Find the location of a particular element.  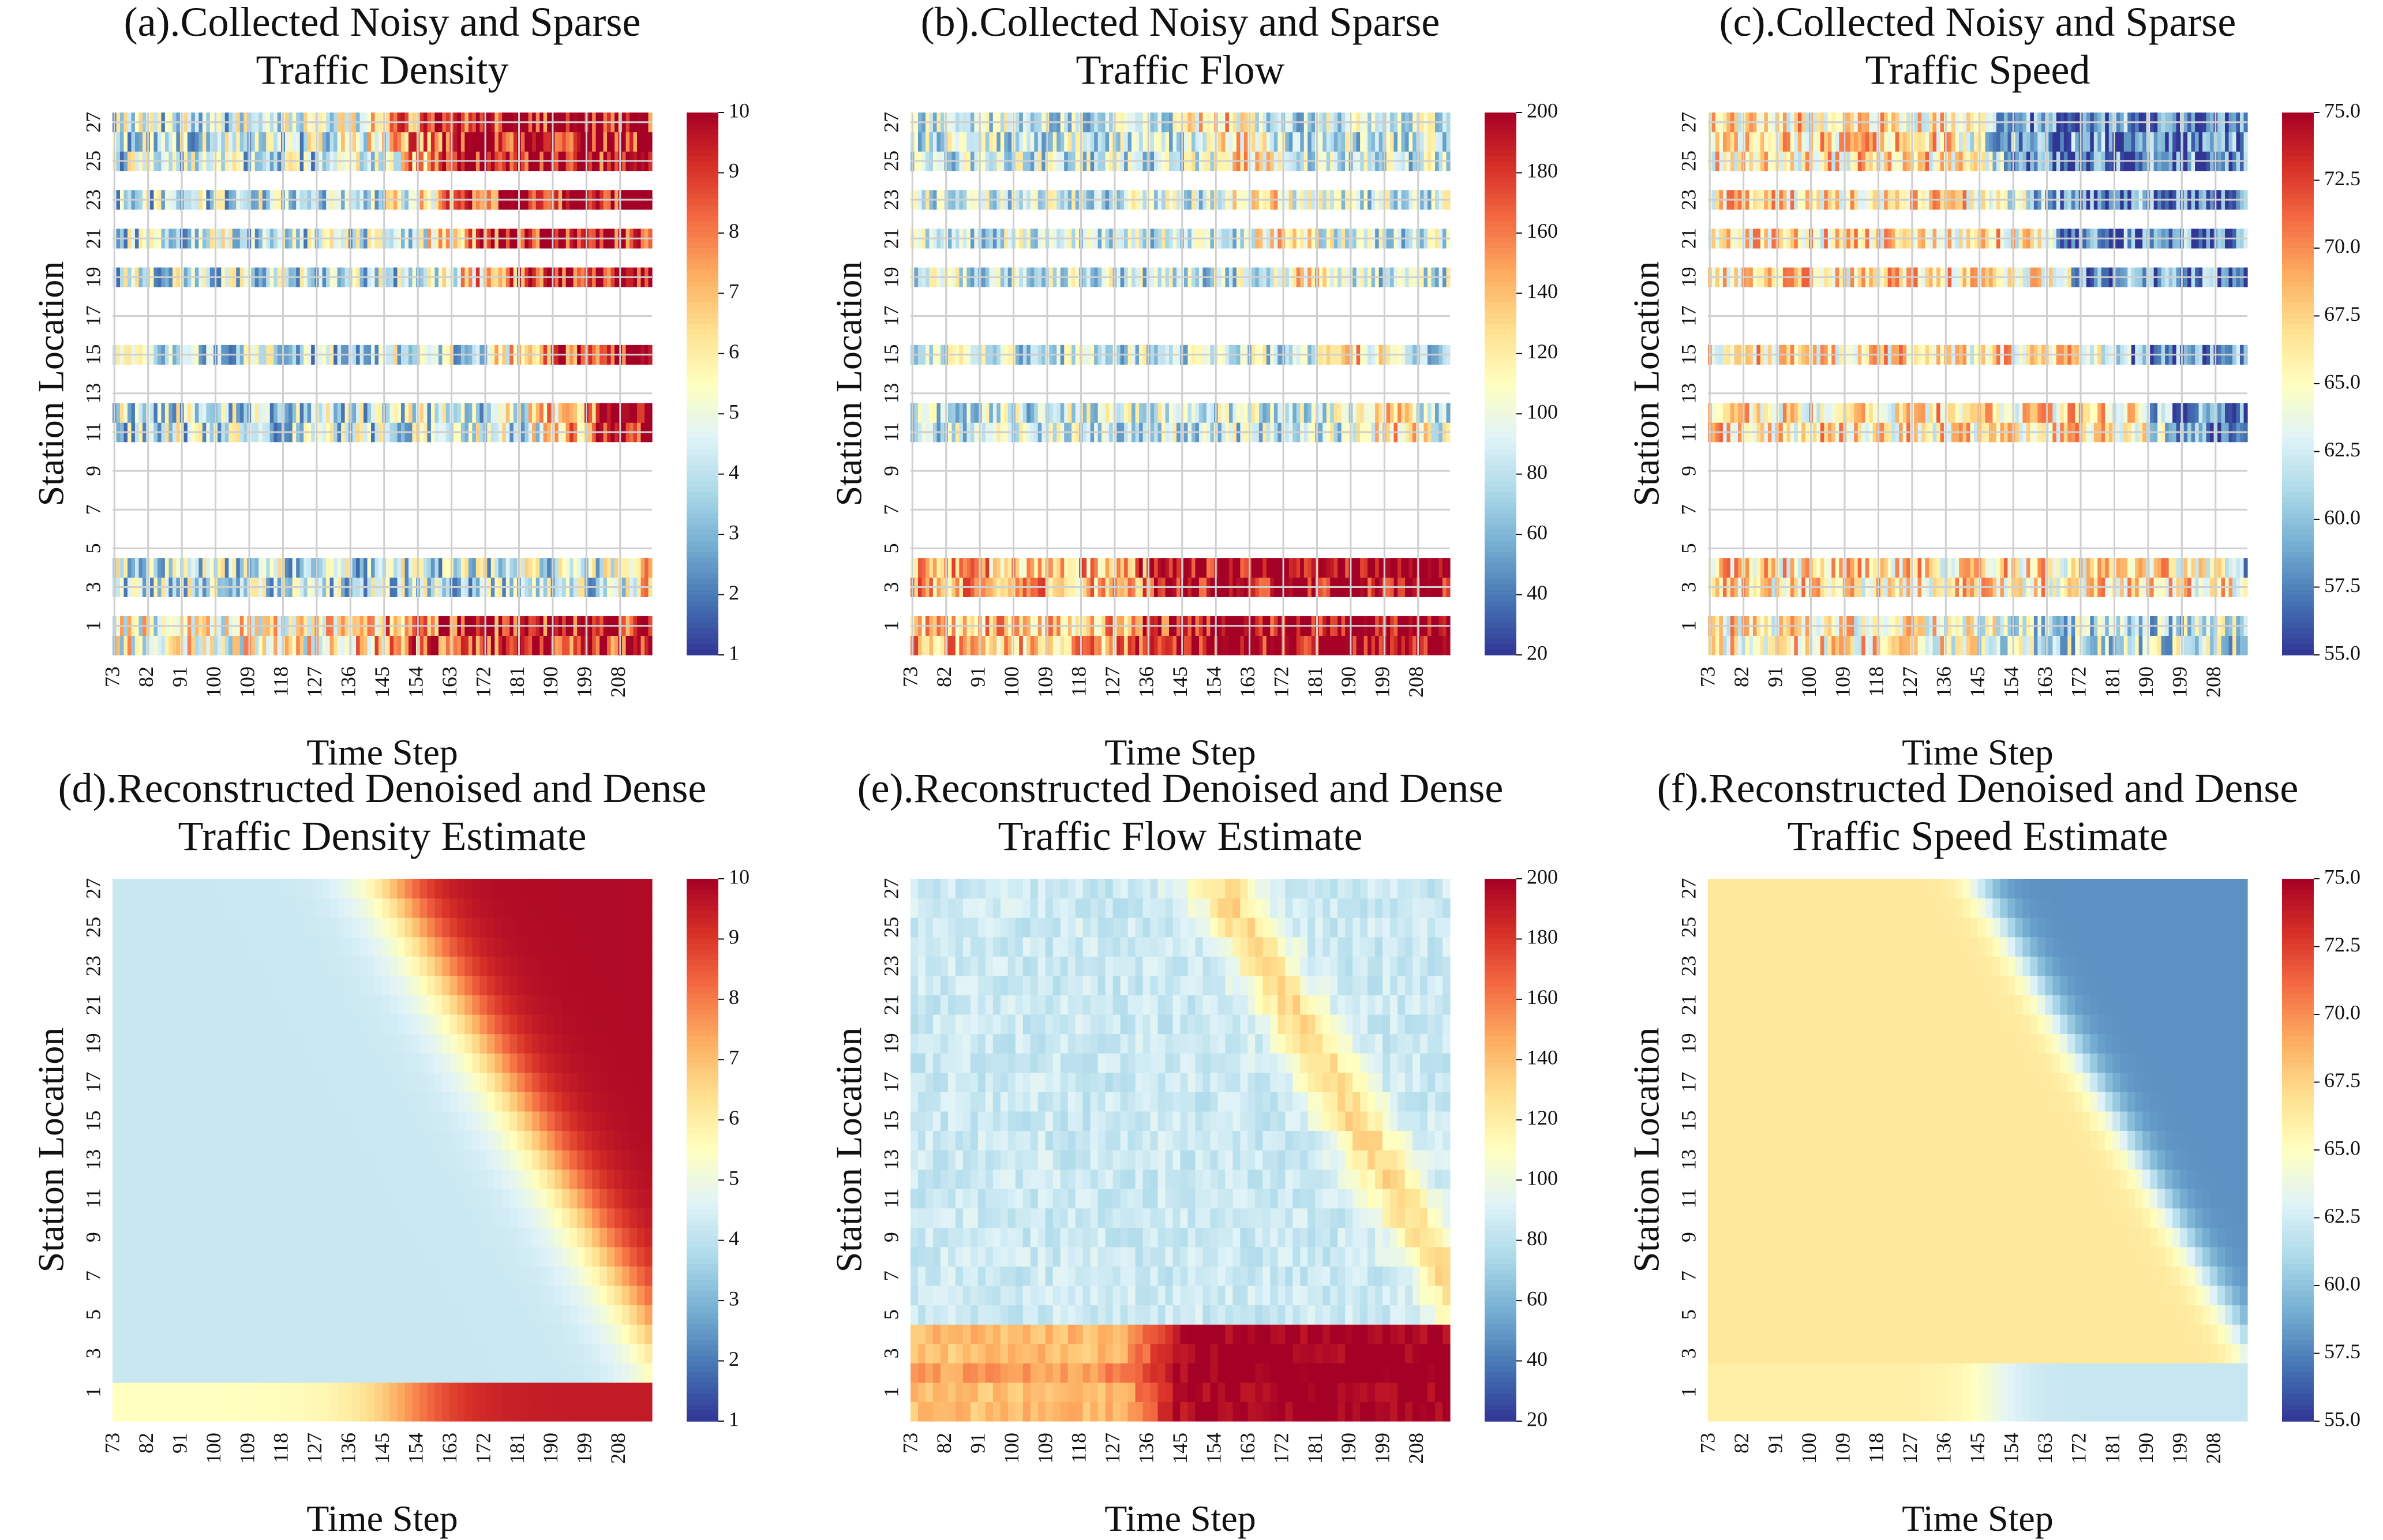

y-tick-label: 13 is located at coordinates (890, 394).